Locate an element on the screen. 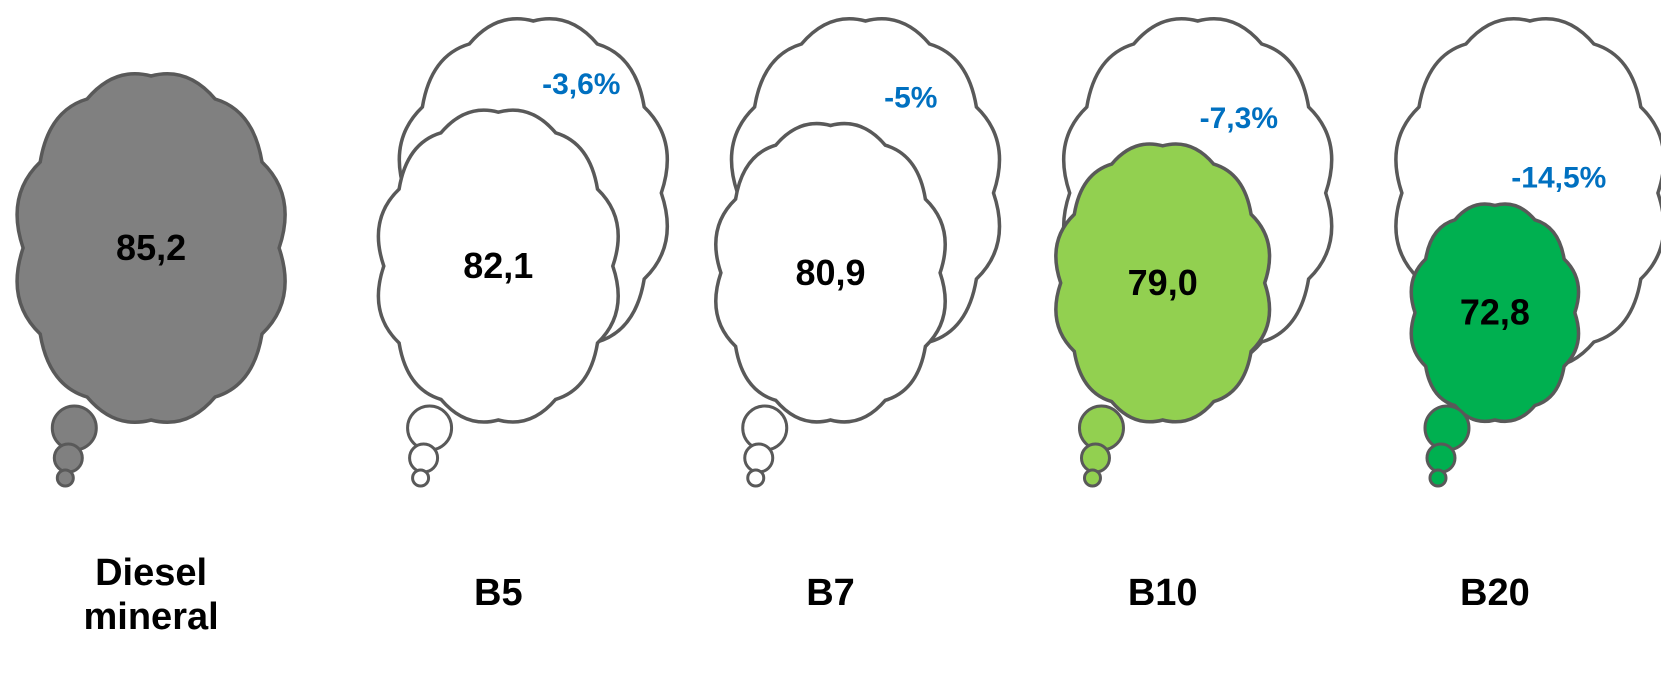 The height and width of the screenshot is (680, 1661). category-label: B20 is located at coordinates (1495, 593).